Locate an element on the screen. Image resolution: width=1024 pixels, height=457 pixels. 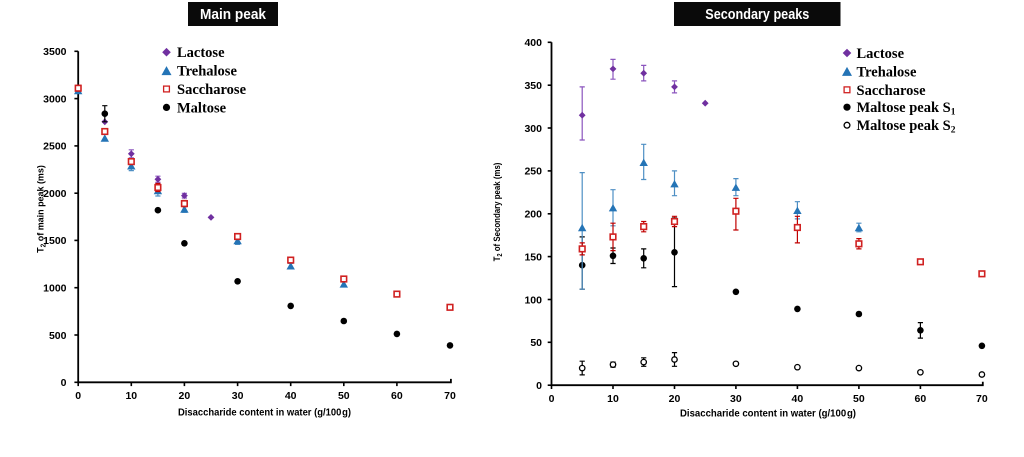
svg-text: Secondary peaks is located at coordinates (757, 15).